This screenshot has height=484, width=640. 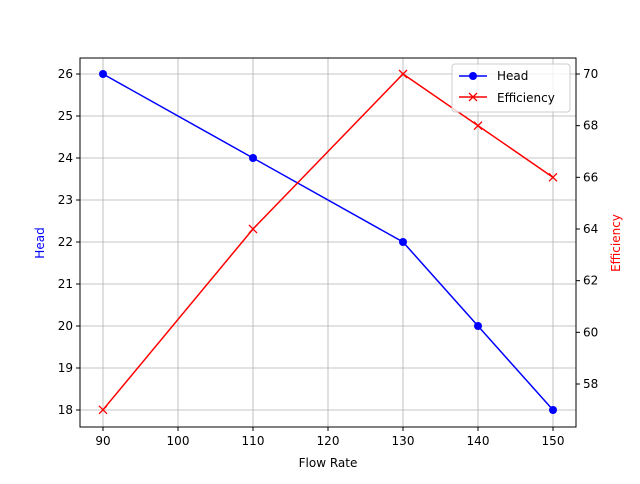 What do you see at coordinates (65, 410) in the screenshot?
I see `y-tick-label: 18` at bounding box center [65, 410].